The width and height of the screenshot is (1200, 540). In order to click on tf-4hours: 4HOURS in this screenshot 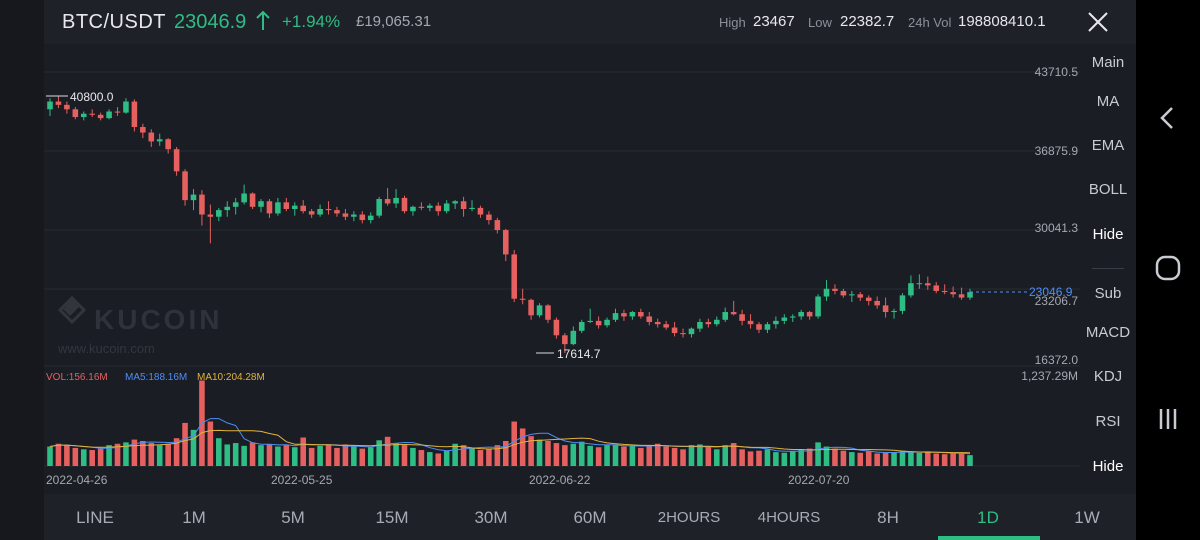, I will do `click(789, 517)`.